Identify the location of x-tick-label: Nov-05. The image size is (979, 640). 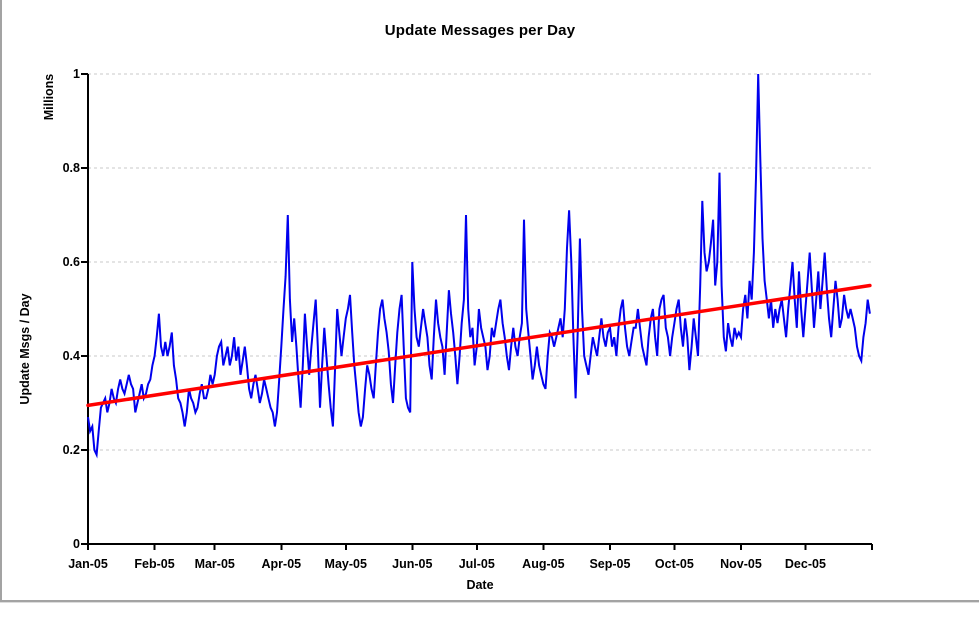
(741, 564).